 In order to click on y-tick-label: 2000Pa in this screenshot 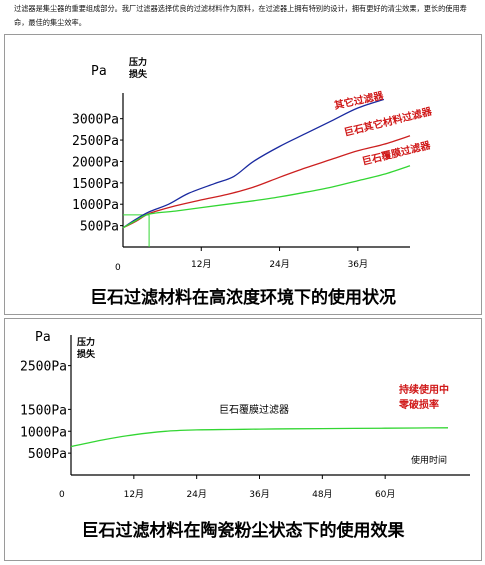, I will do `click(95, 162)`.